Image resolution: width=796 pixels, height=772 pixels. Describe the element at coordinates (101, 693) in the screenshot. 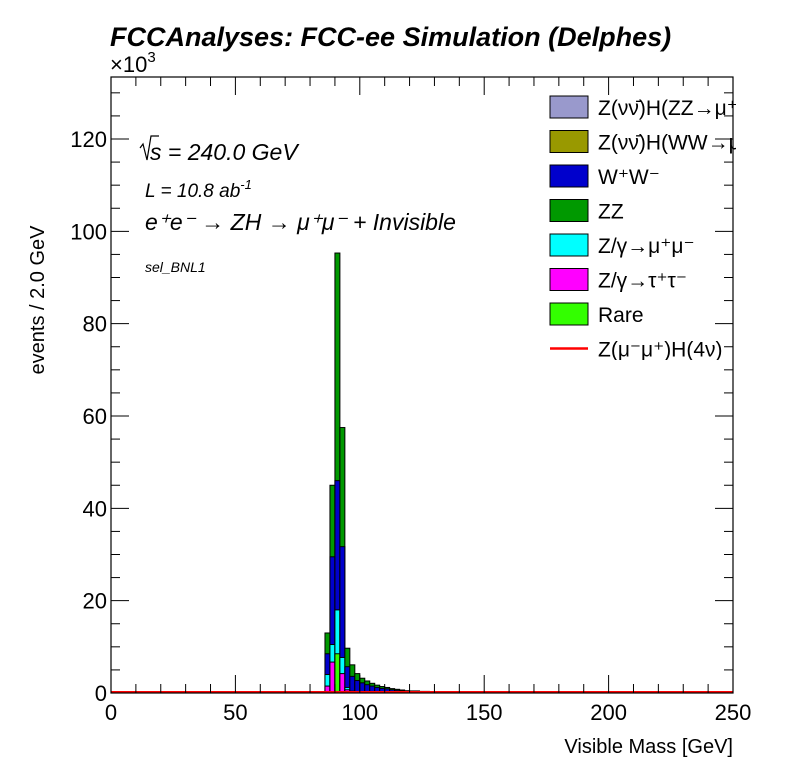

I see `y-tick-label: 0` at that location.